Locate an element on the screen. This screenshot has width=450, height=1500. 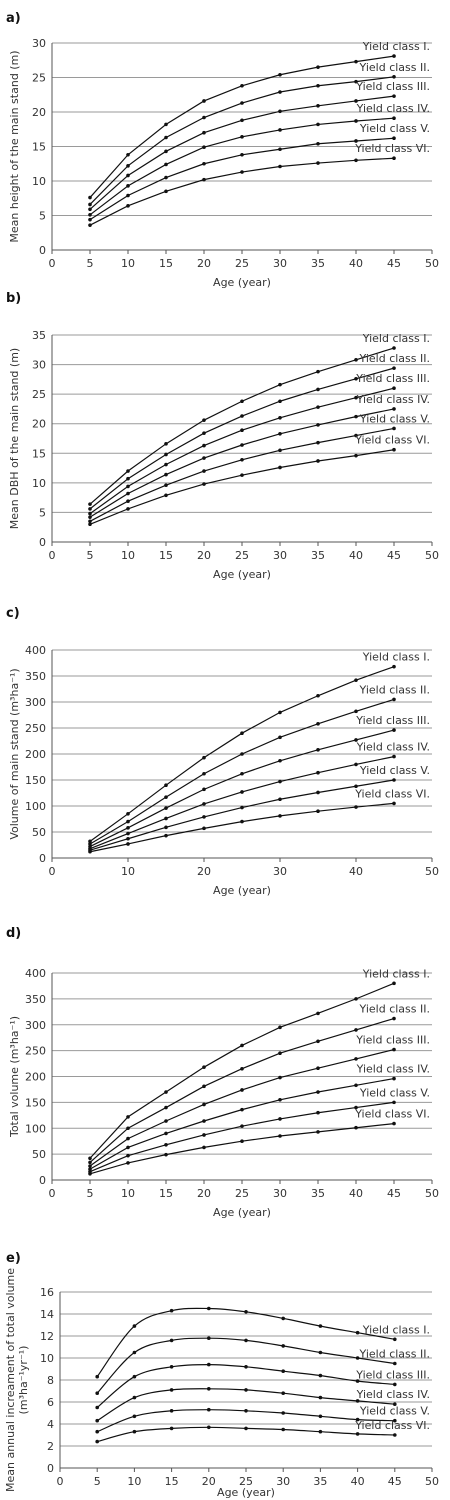
series-label: Yield class VI. is located at coordinates (392, 1114).